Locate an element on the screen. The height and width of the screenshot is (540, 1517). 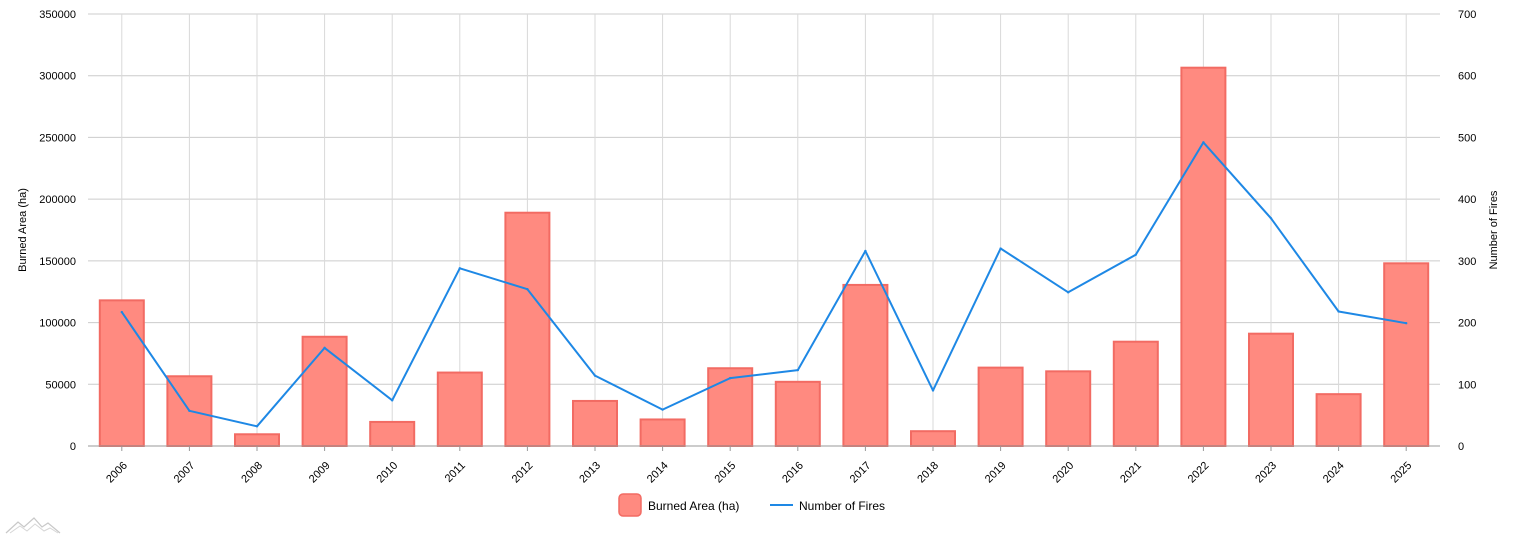
fires-point-2021 is located at coordinates (1136, 254).